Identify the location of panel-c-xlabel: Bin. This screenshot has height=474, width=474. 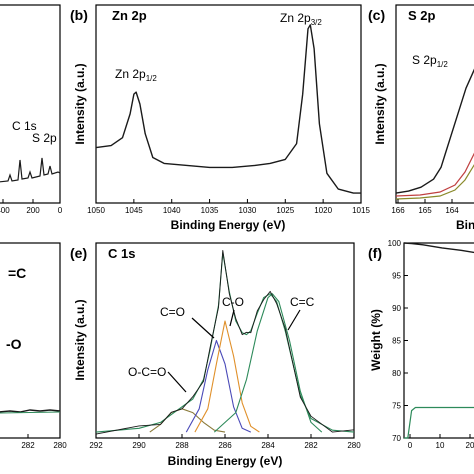
(465, 225).